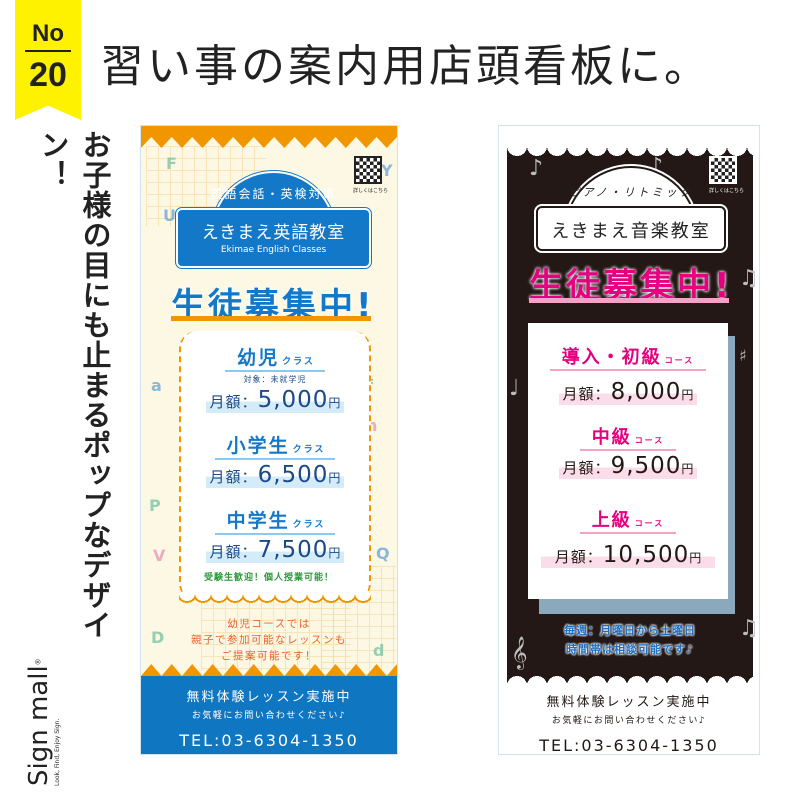  I want to click on school-plate: ピアノ・リトミック えきまえ音楽教室, so click(631, 210).